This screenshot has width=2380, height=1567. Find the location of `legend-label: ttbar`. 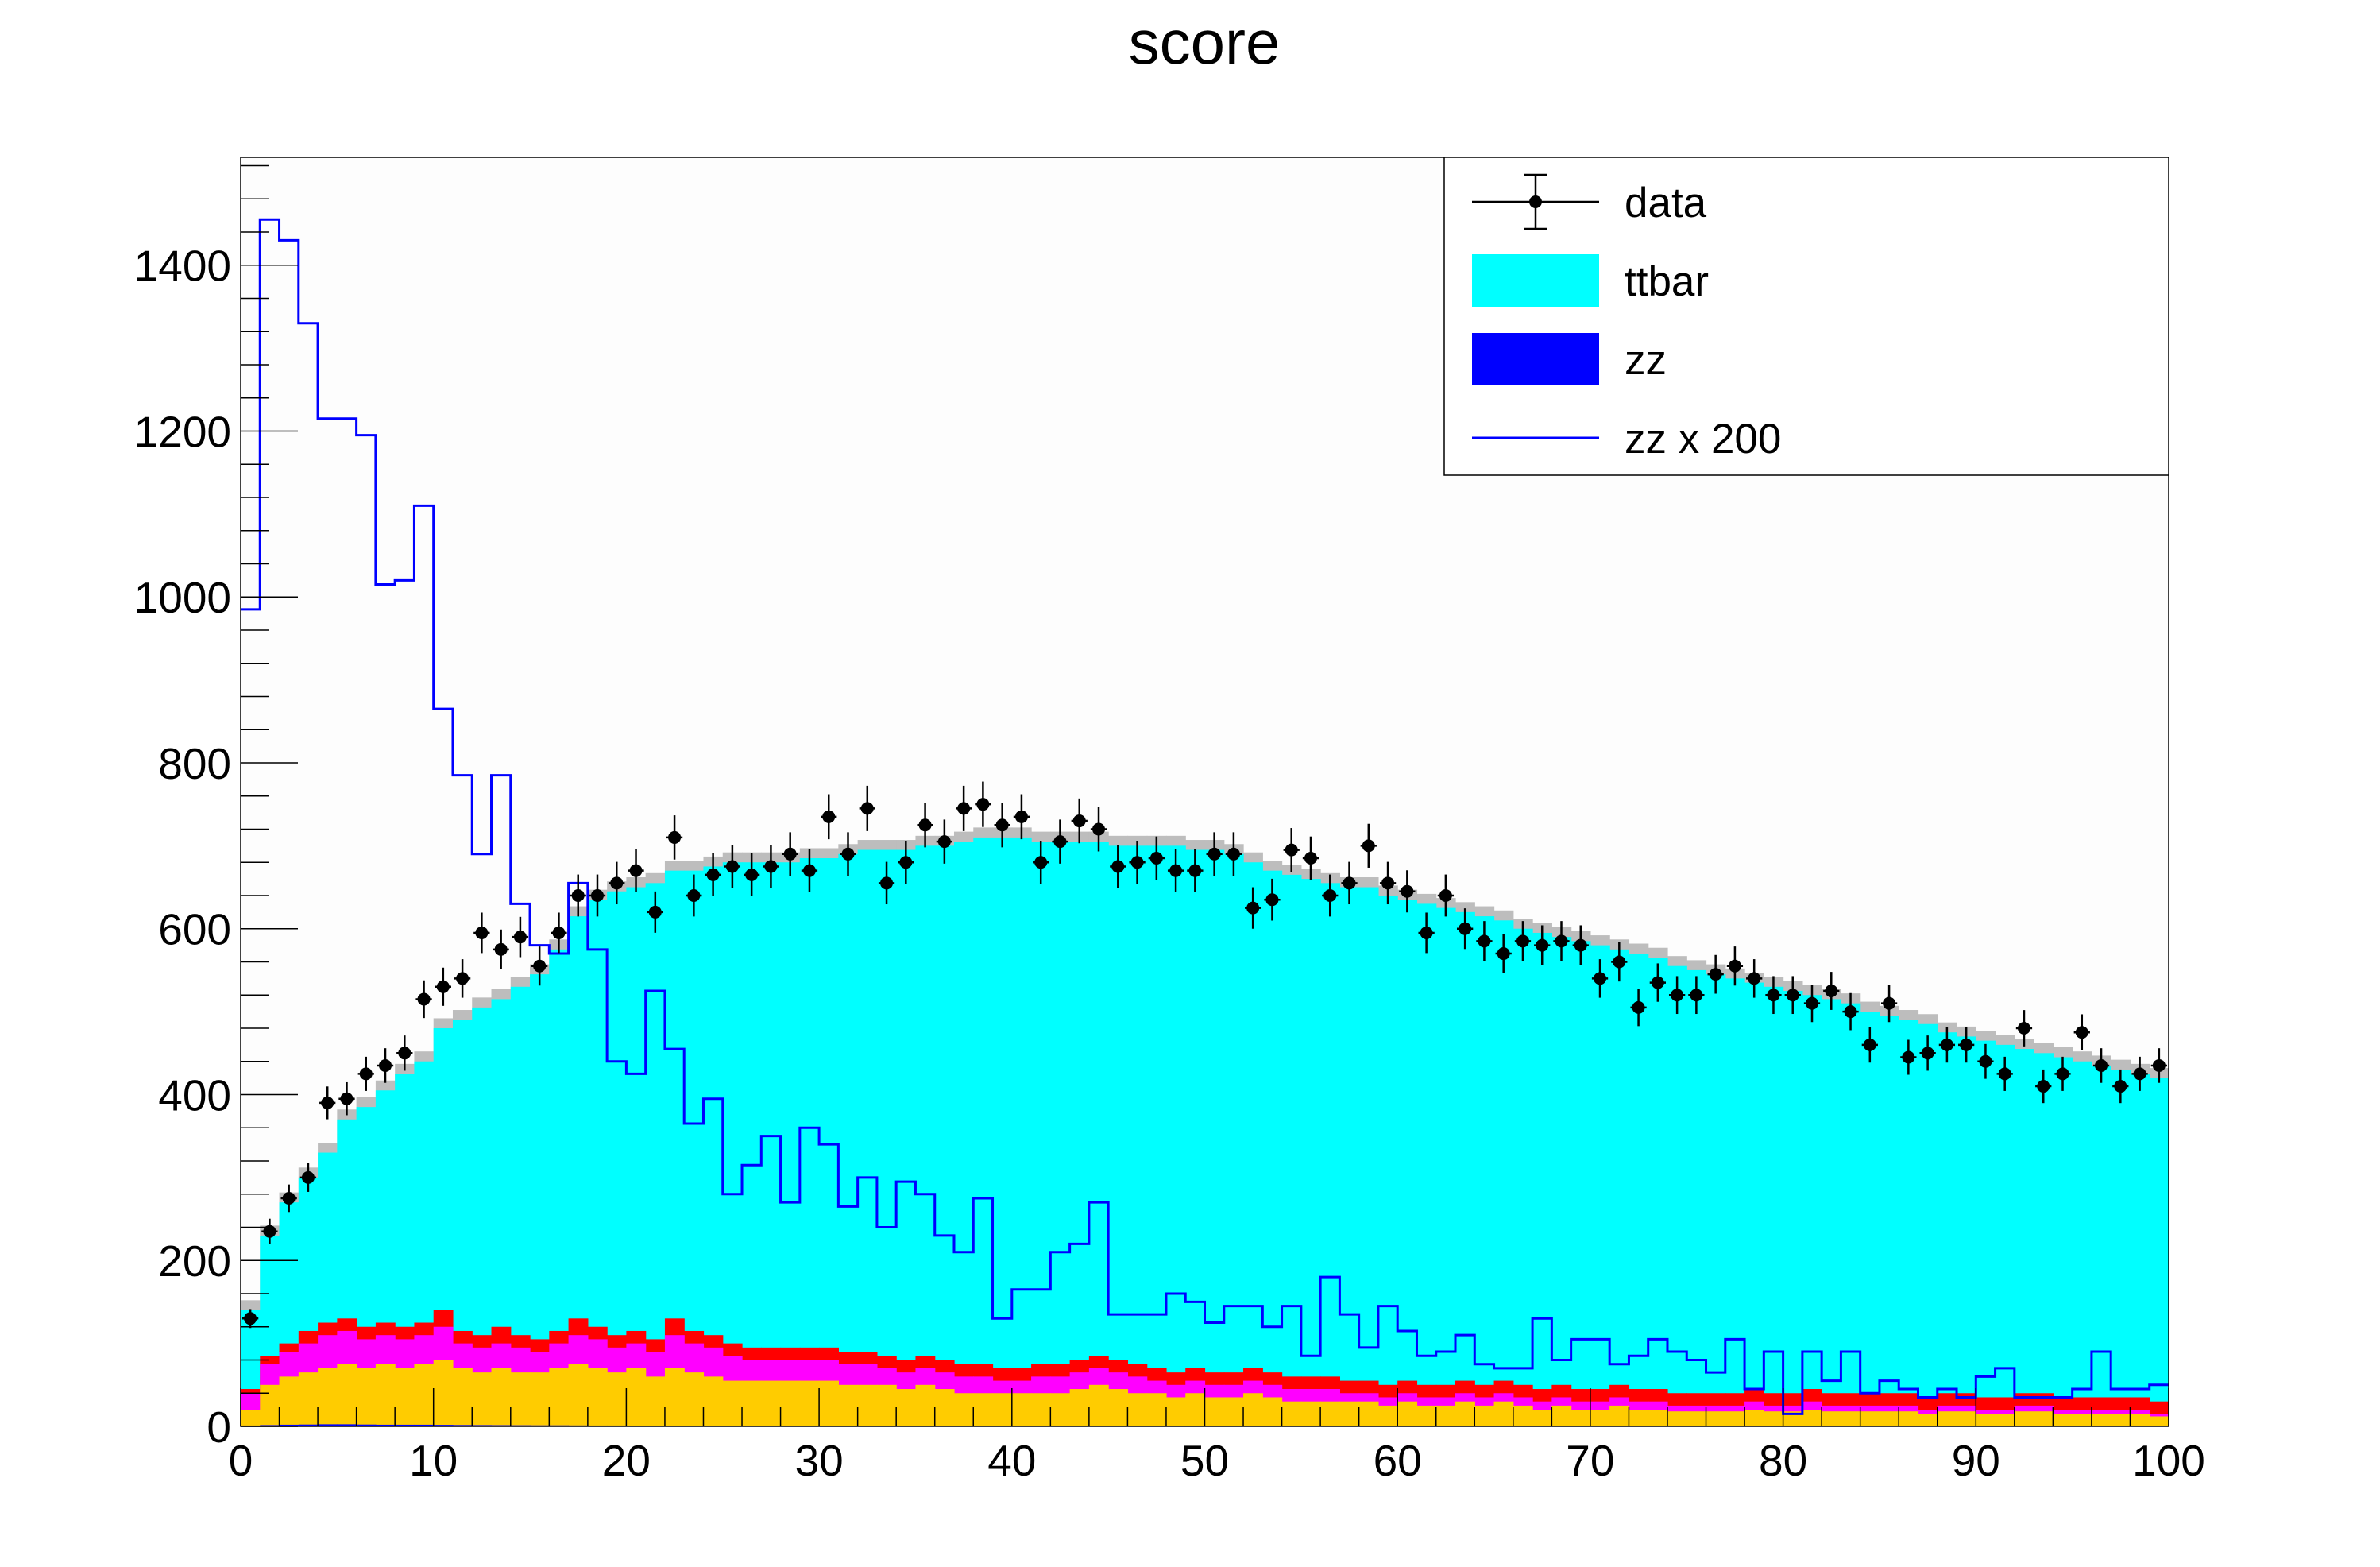

legend-label: ttbar is located at coordinates (1667, 281).